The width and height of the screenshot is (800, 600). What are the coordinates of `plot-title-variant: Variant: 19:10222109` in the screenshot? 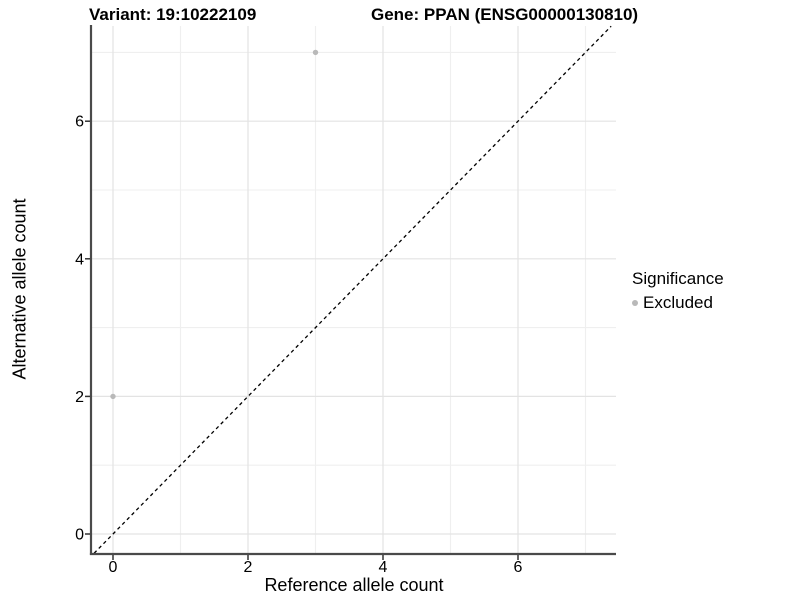 It's located at (173, 14).